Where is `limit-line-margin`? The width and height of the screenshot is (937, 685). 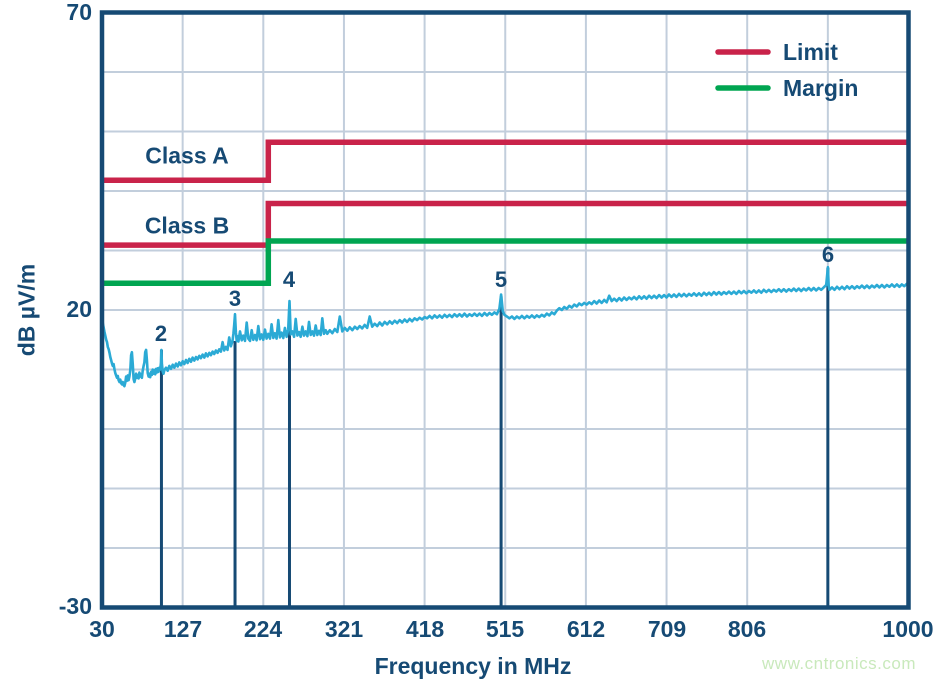 limit-line-margin is located at coordinates (505, 262).